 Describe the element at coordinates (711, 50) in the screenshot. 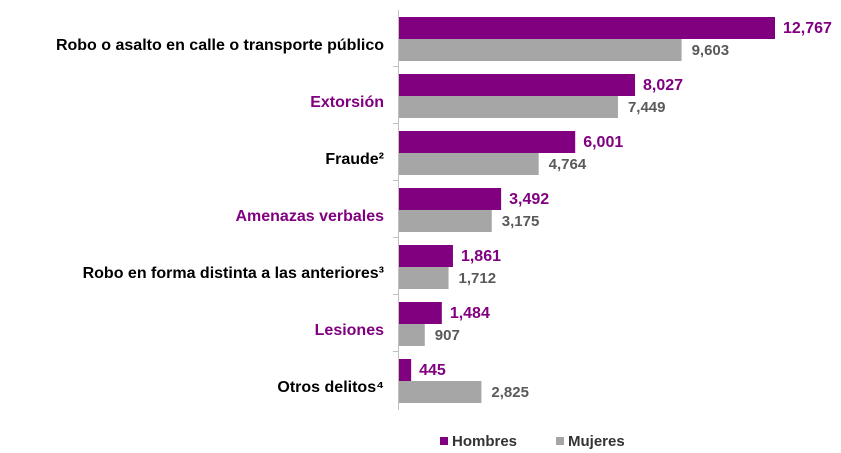

I see `value-label: 9,603` at that location.